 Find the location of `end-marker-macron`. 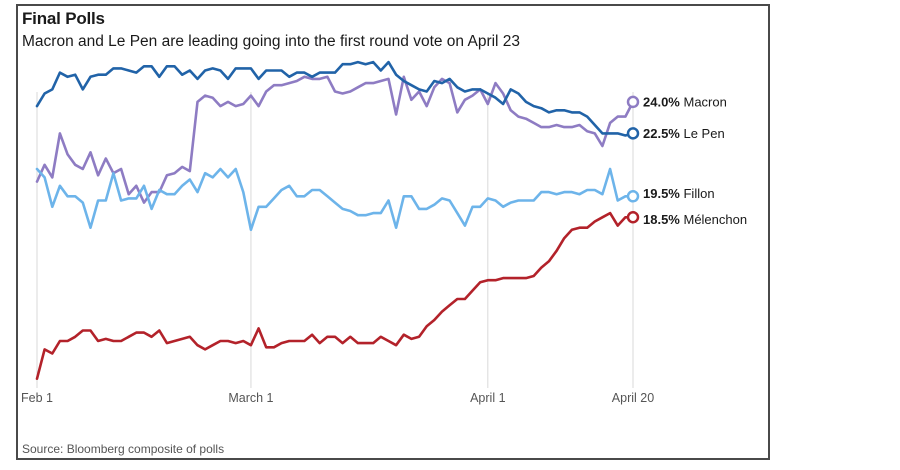

end-marker-macron is located at coordinates (633, 102).